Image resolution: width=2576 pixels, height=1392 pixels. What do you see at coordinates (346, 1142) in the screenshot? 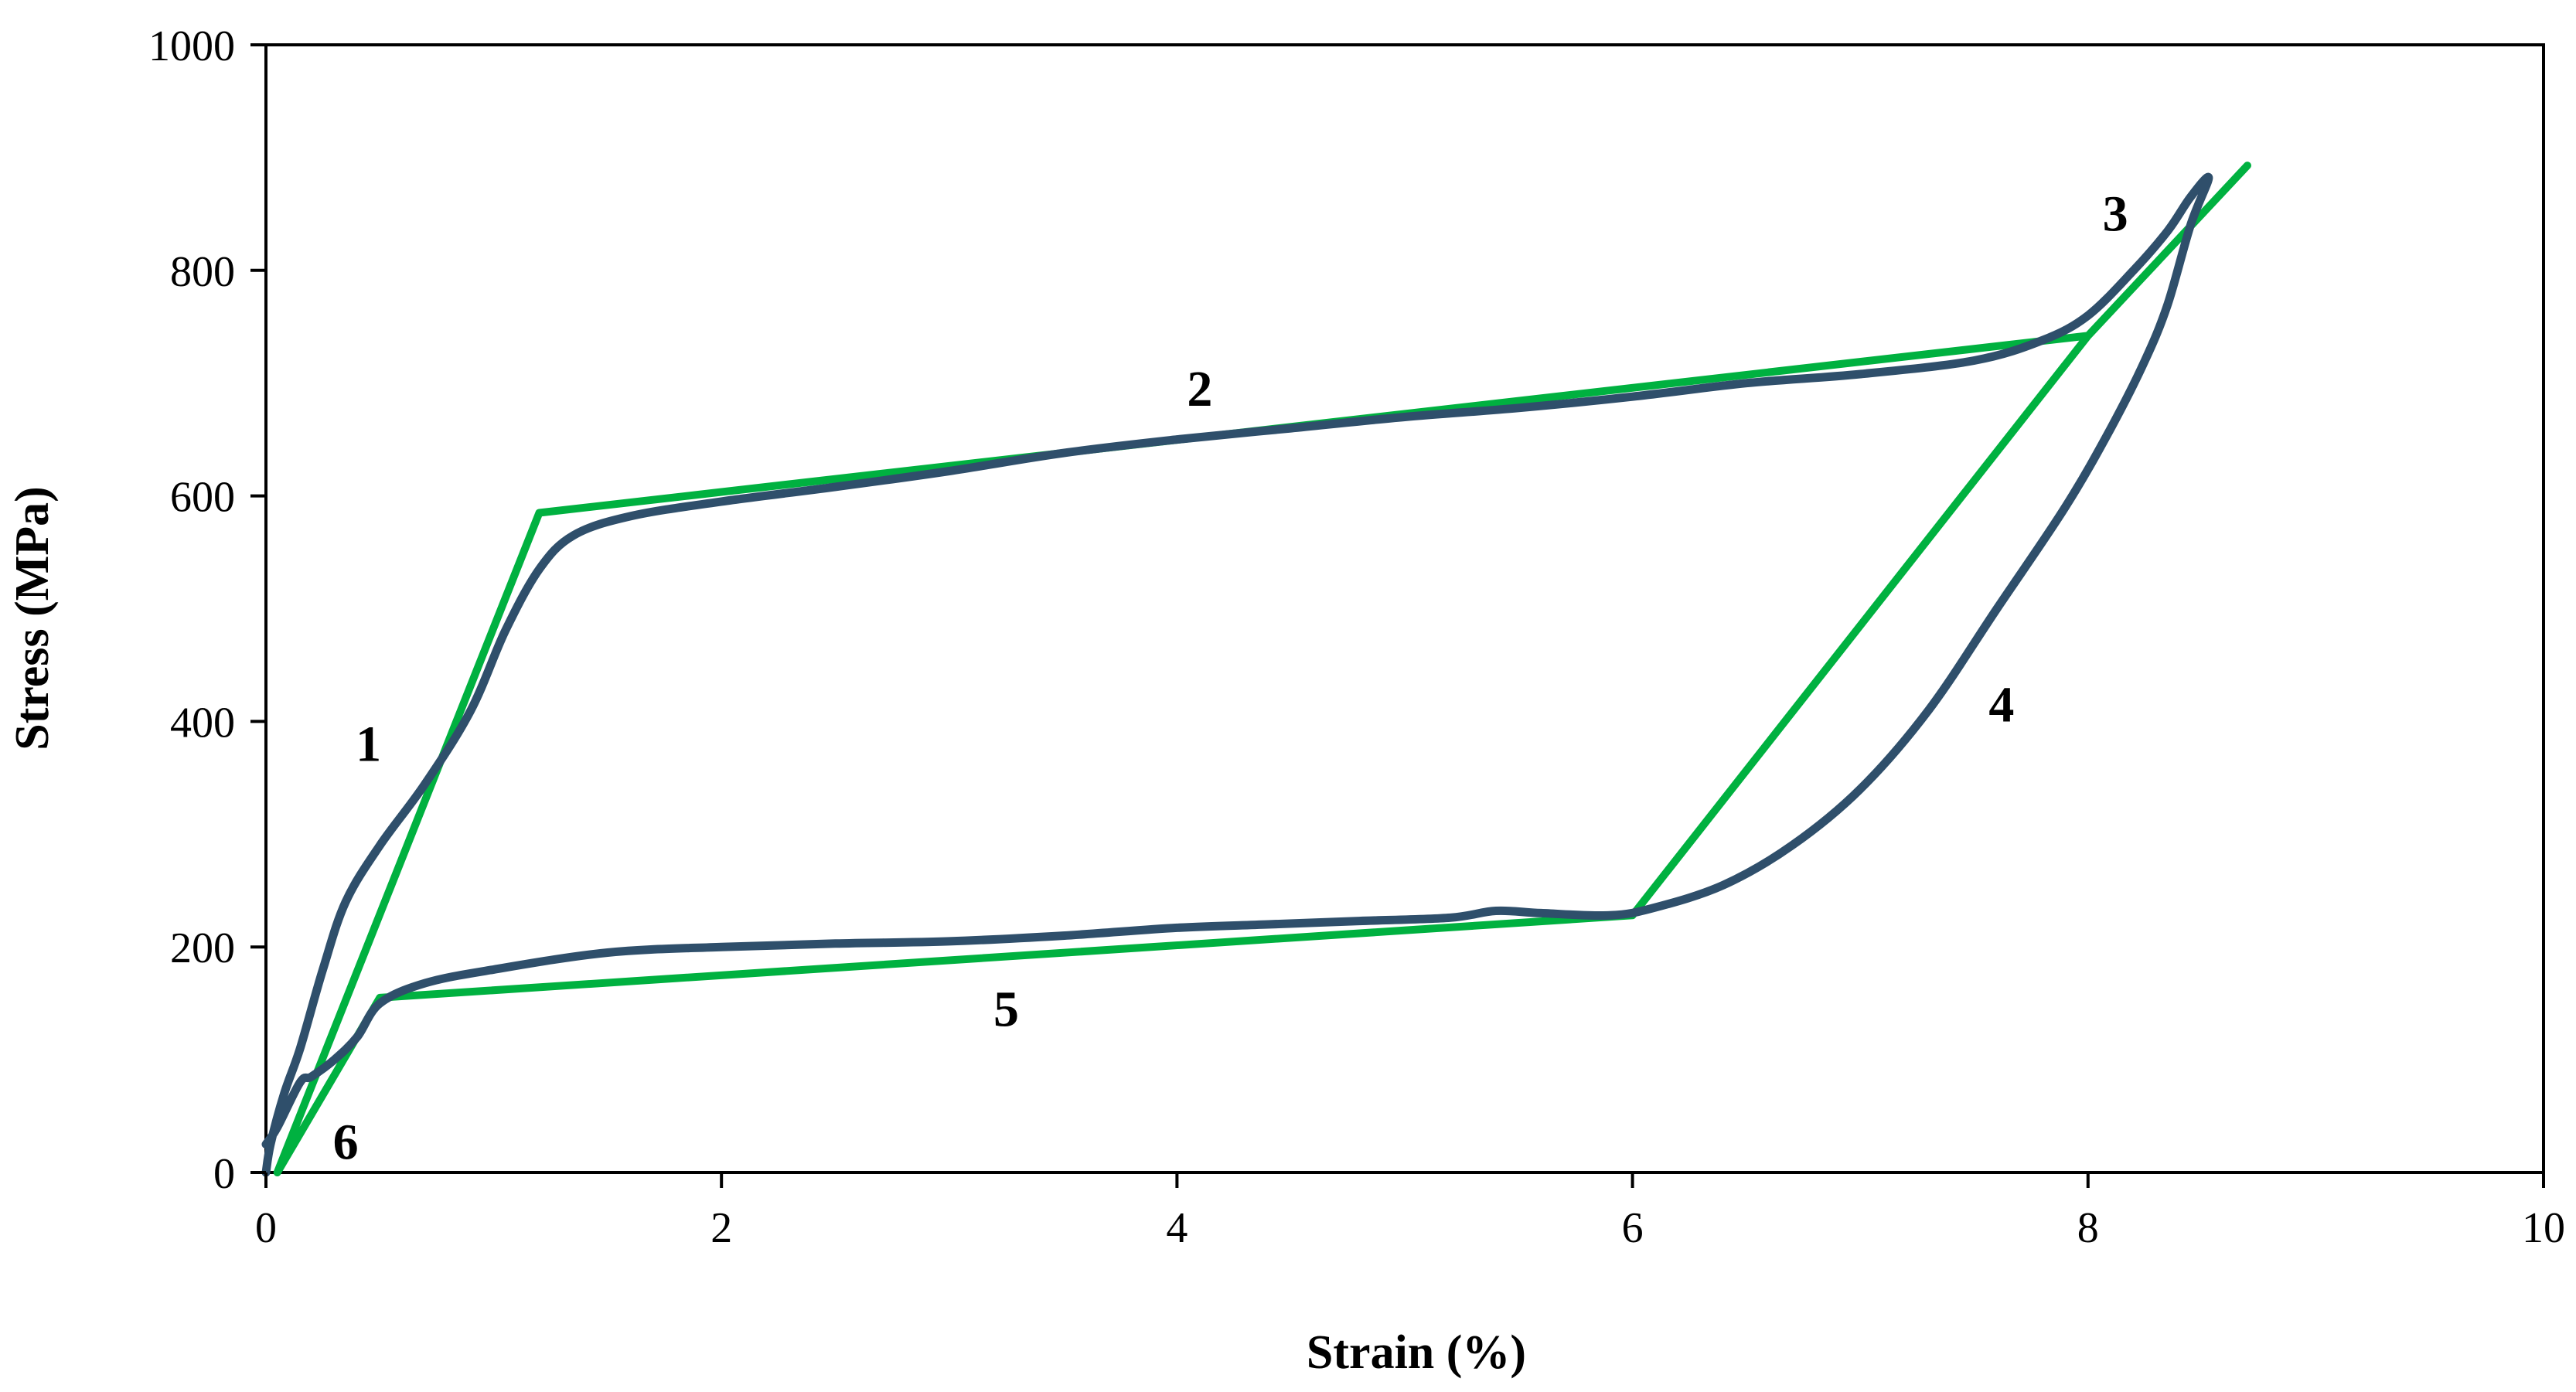
I see `segment-label-6: 6` at bounding box center [346, 1142].